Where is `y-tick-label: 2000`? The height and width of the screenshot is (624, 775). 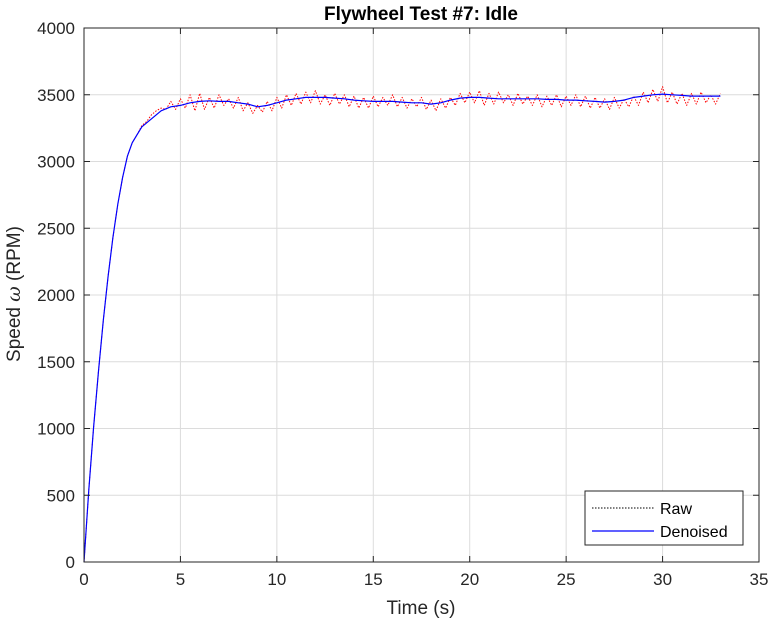 y-tick-label: 2000 is located at coordinates (56, 295).